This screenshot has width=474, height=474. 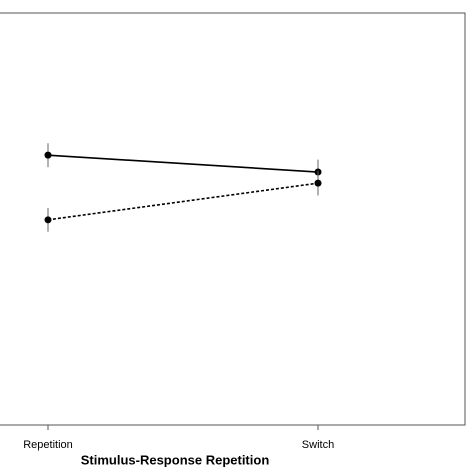 What do you see at coordinates (318, 445) in the screenshot?
I see `x-tick-label: Switch` at bounding box center [318, 445].